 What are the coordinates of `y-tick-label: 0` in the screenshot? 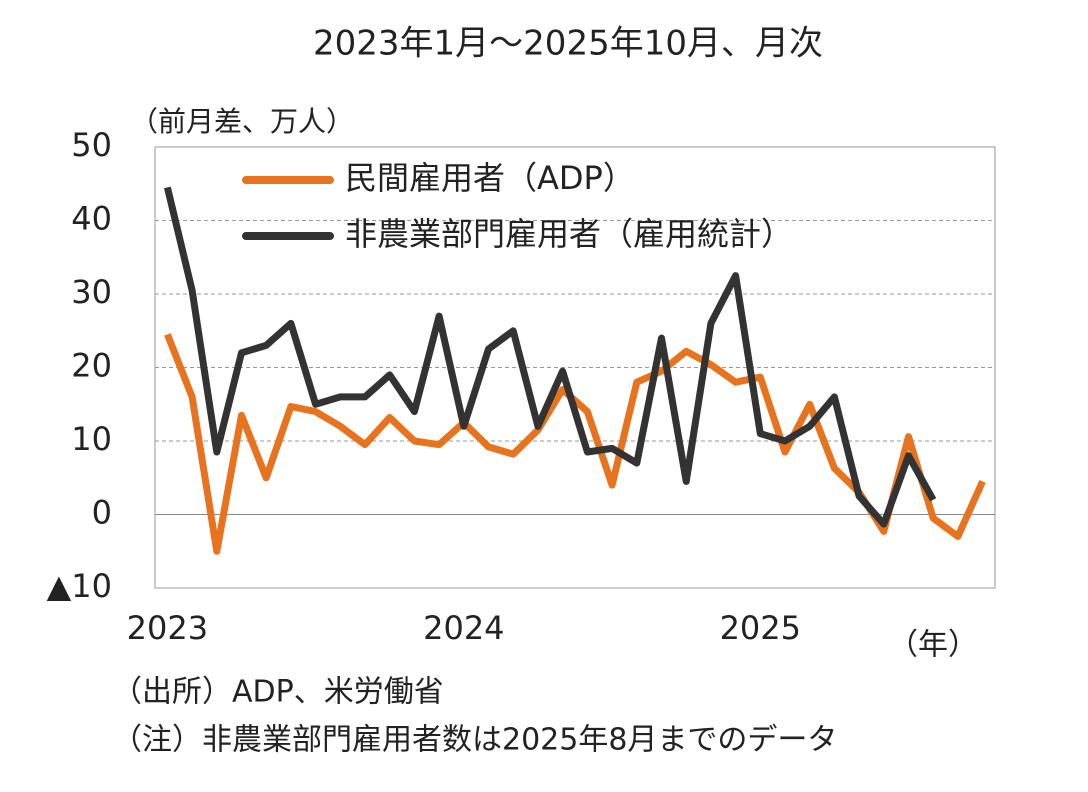 It's located at (102, 513).